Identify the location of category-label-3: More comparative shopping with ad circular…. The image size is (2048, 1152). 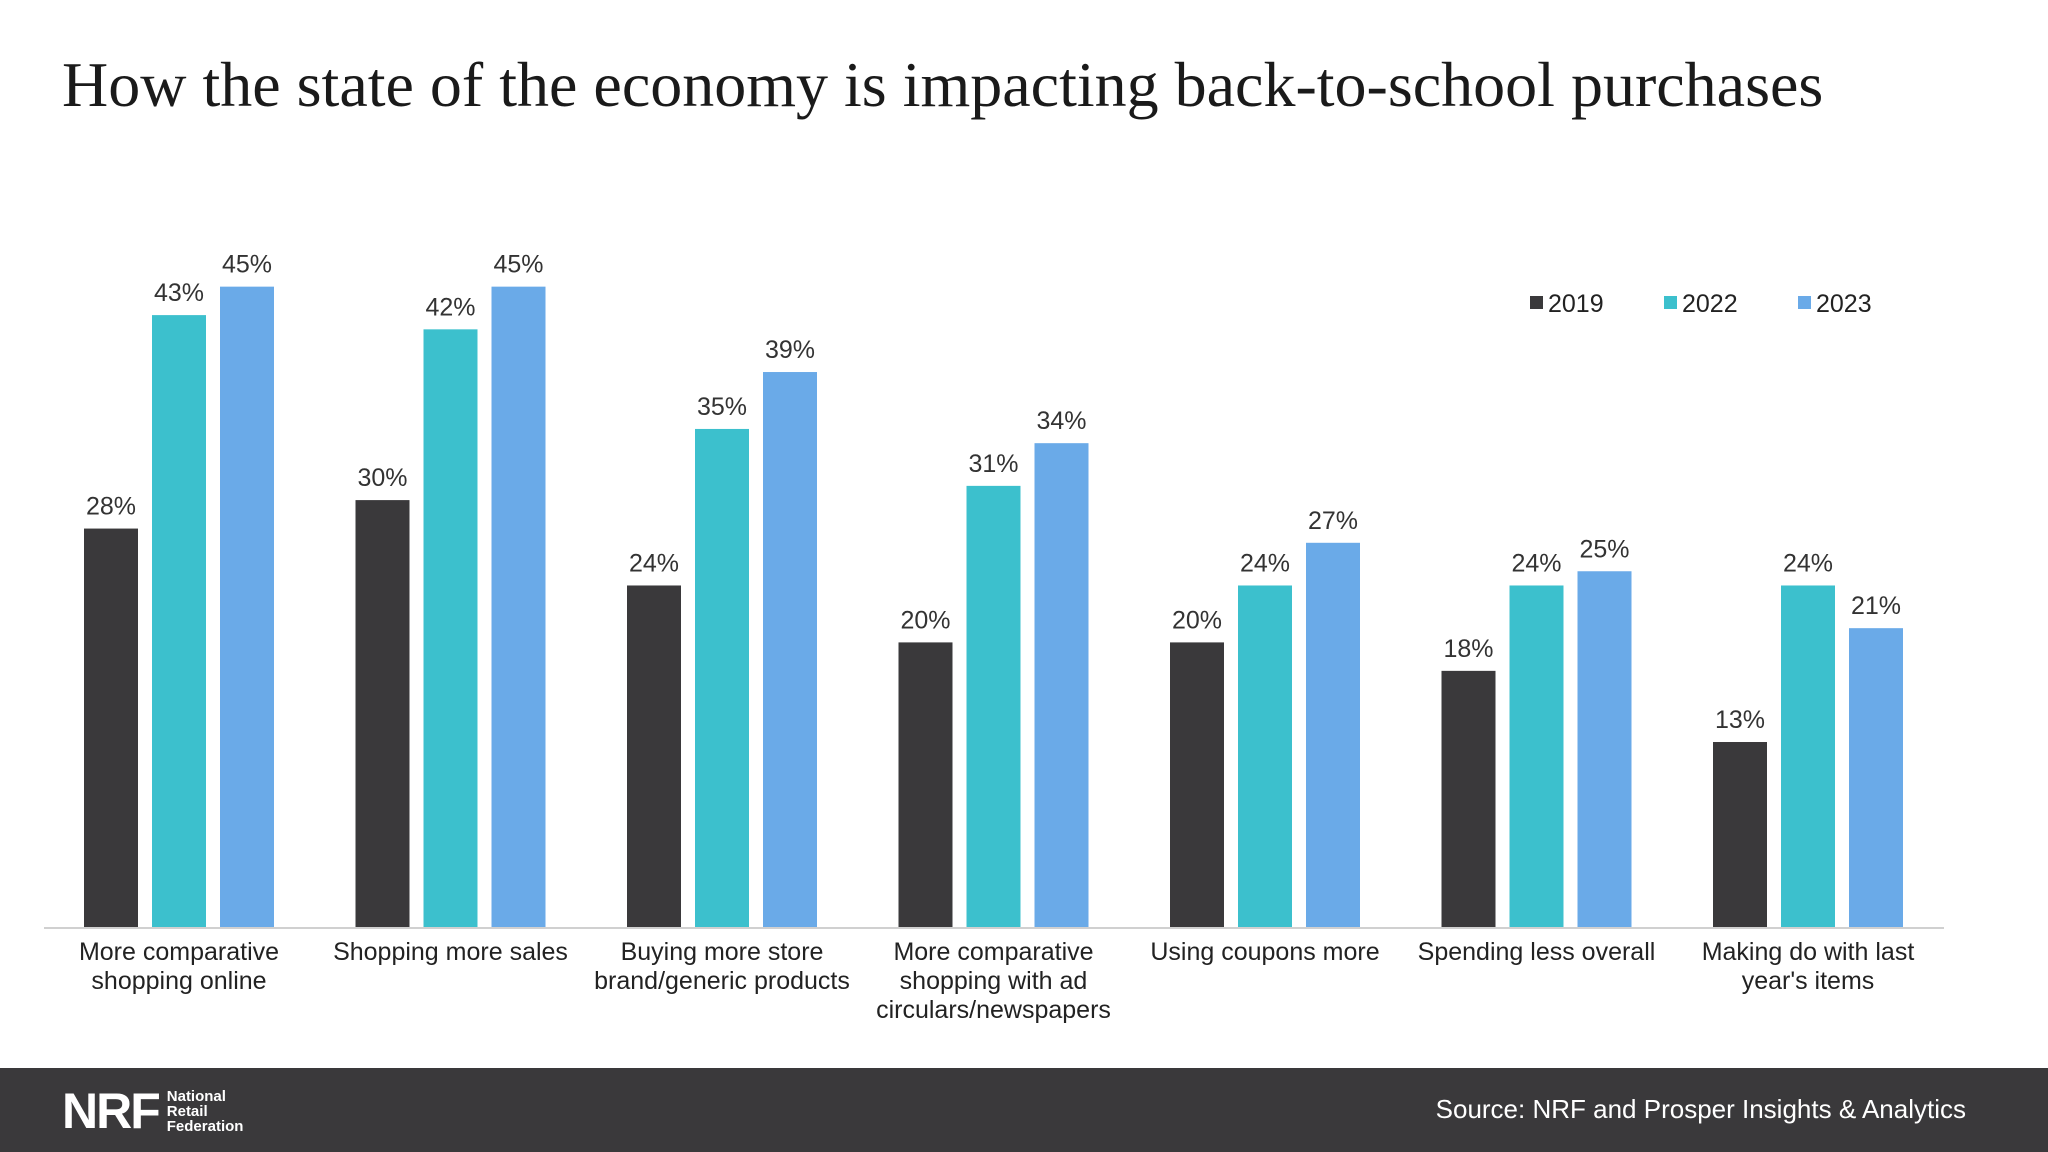
(993, 981).